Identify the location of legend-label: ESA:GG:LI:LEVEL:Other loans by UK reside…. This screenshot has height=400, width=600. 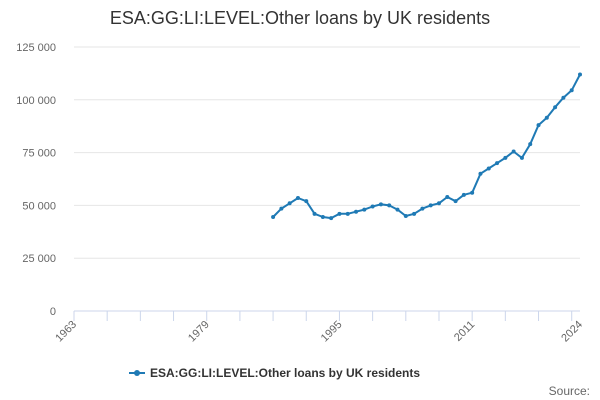
(285, 373).